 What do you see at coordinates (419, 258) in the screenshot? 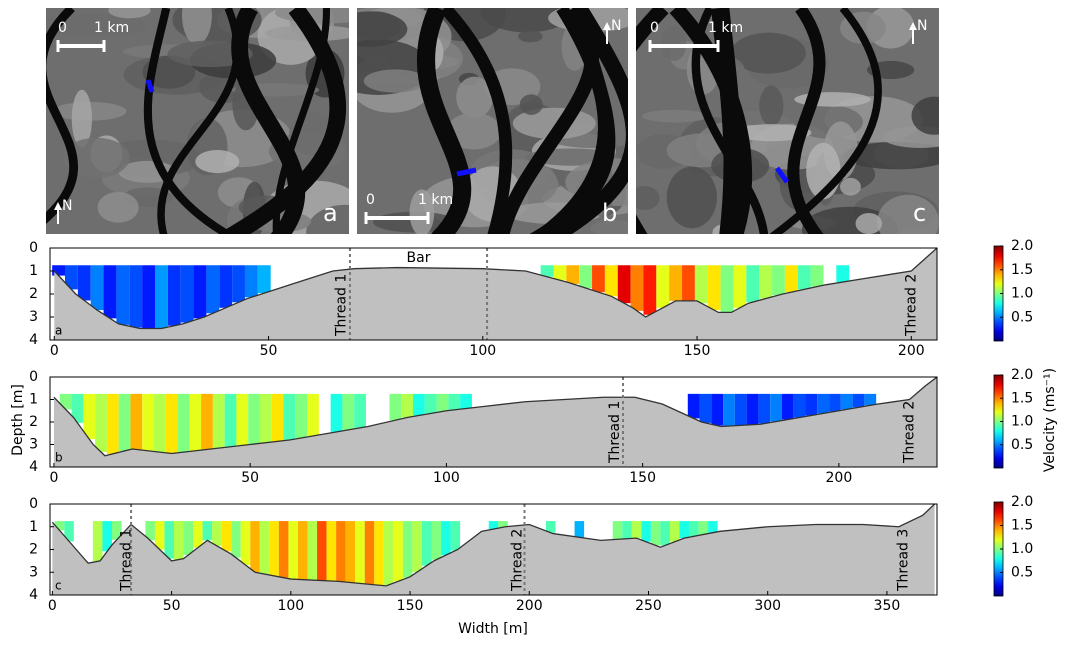
I see `bar-label: Bar` at bounding box center [419, 258].